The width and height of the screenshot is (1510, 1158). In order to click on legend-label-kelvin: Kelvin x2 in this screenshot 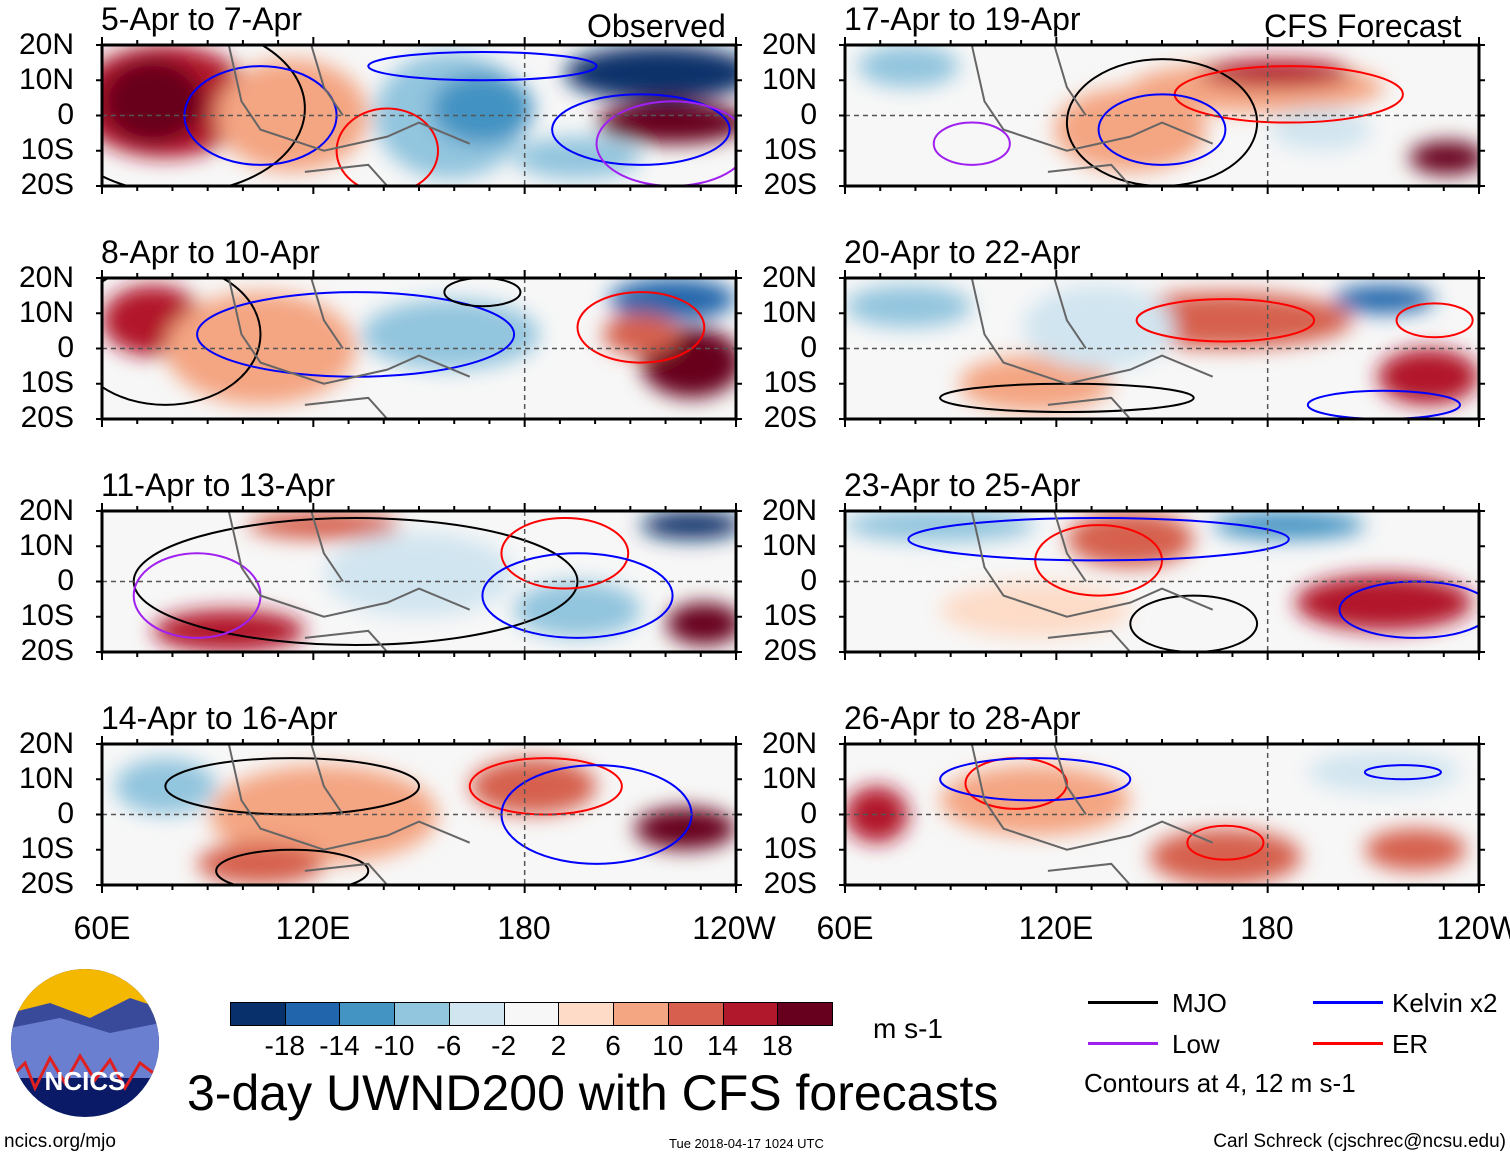, I will do `click(1445, 1003)`.